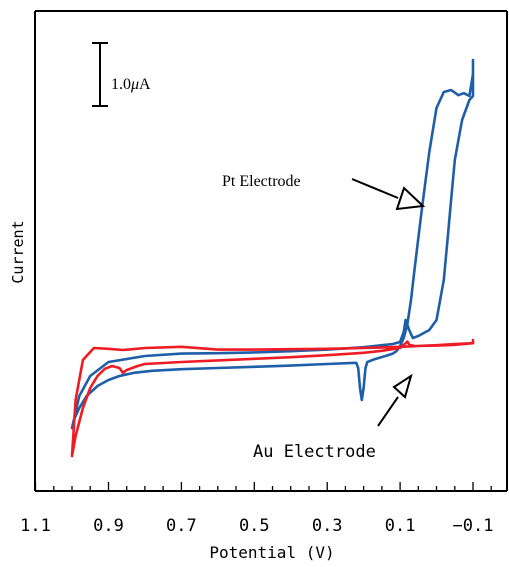  I want to click on x-tick-label: 0.1, so click(400, 526).